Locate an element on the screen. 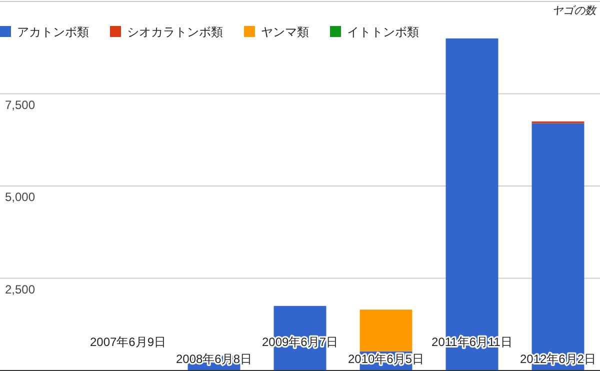 This screenshot has width=600, height=371. y-tick-label: 7,500 is located at coordinates (20, 105).